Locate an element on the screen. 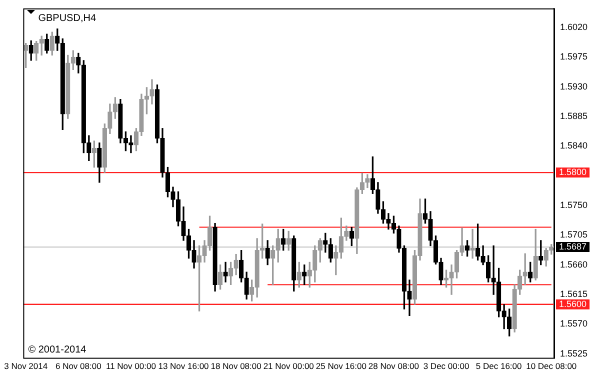  y-tick-label: 1.5885 is located at coordinates (574, 116).